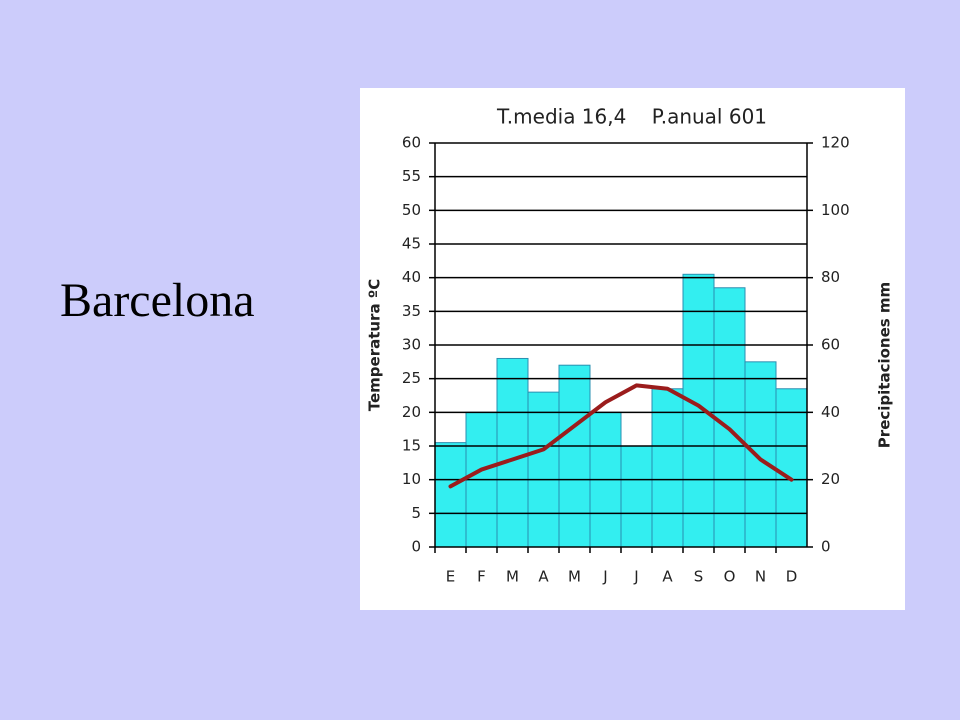  What do you see at coordinates (830, 345) in the screenshot?
I see `y2-tick-label: 60` at bounding box center [830, 345].